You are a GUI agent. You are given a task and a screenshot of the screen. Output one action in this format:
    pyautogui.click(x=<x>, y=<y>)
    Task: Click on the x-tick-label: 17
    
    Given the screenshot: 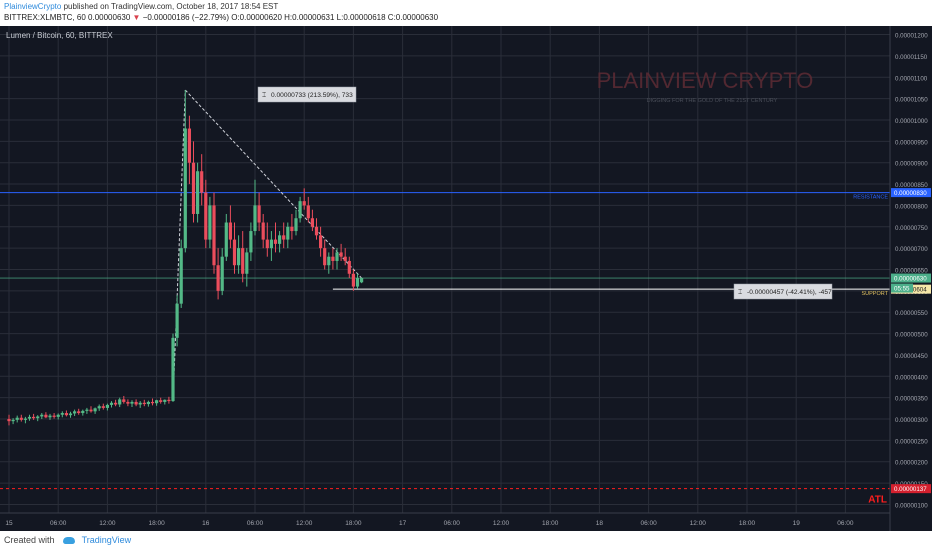 What is the action you would take?
    pyautogui.click(x=403, y=523)
    